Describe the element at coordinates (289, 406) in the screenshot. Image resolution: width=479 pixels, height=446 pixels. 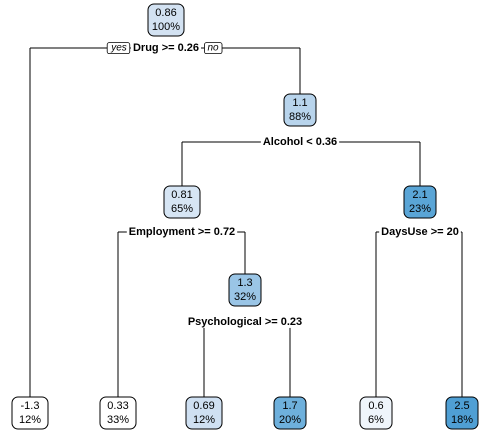
I see `node-value: 1.7` at that location.